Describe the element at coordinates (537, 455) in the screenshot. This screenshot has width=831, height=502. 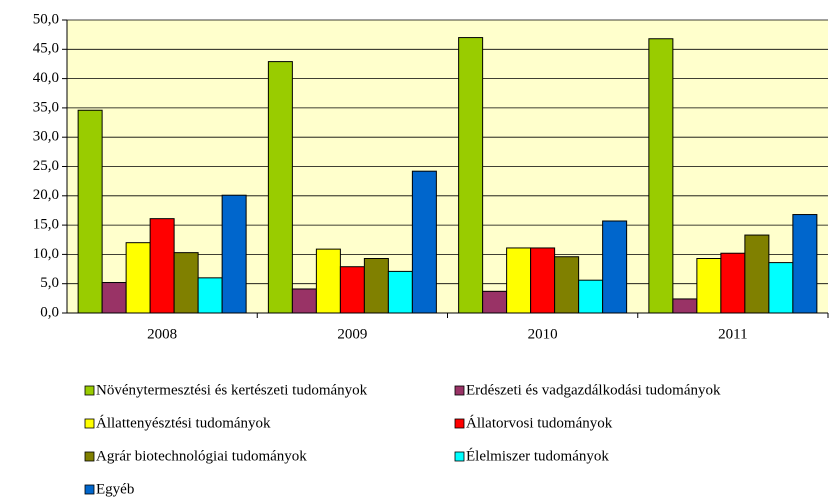
I see `legend-label: Élelmiszer tudományok` at that location.